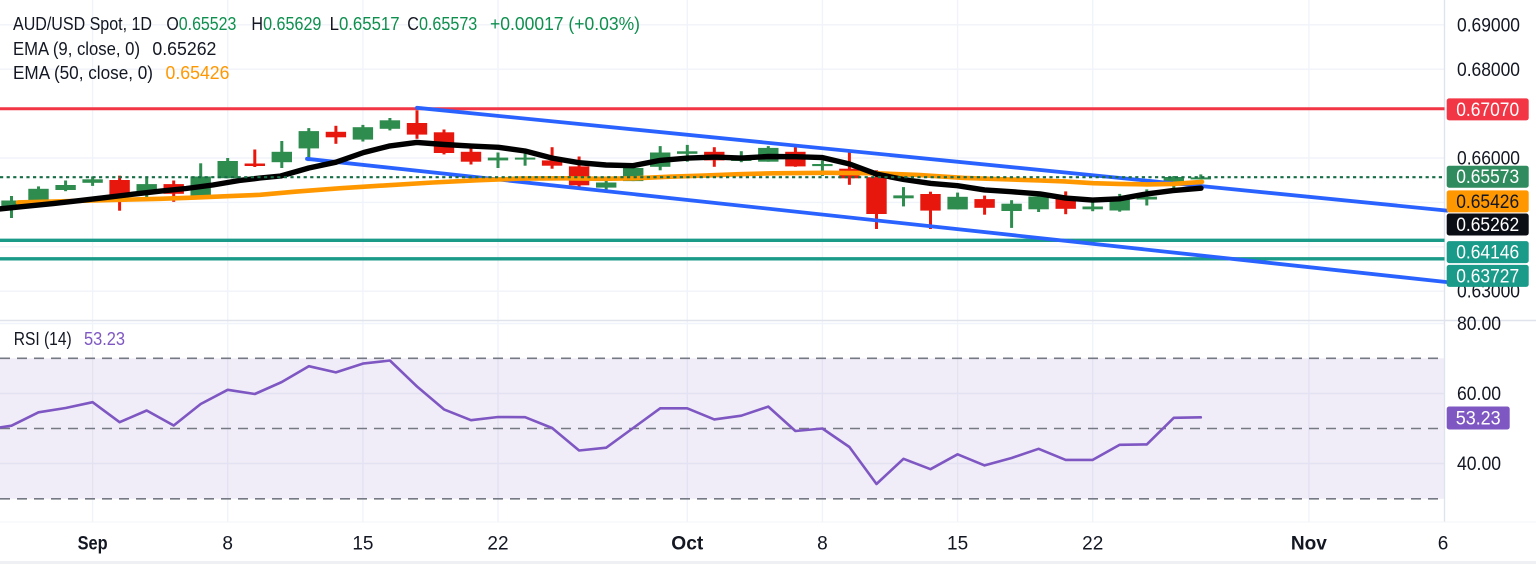 Image resolution: width=1536 pixels, height=569 pixels. Describe the element at coordinates (76, 48) in the screenshot. I see `svg-text: EMA (9, close, 0)` at that location.